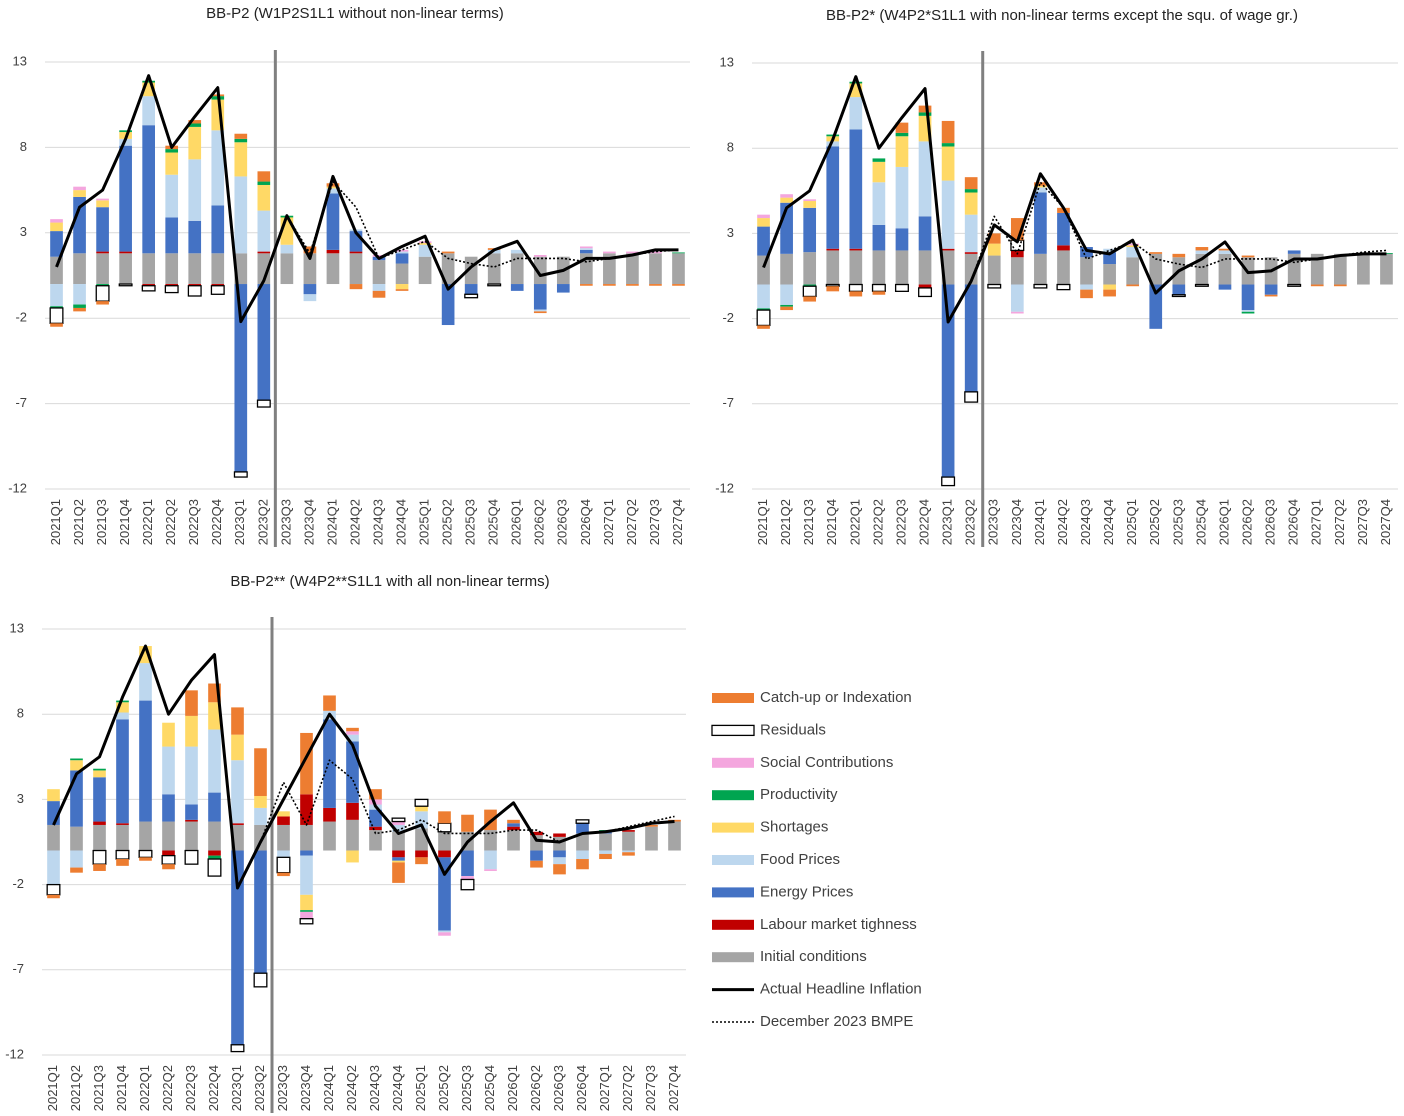 The image size is (1404, 1116). Describe the element at coordinates (424, 522) in the screenshot. I see `x-tick-label: 2025Q1` at that location.